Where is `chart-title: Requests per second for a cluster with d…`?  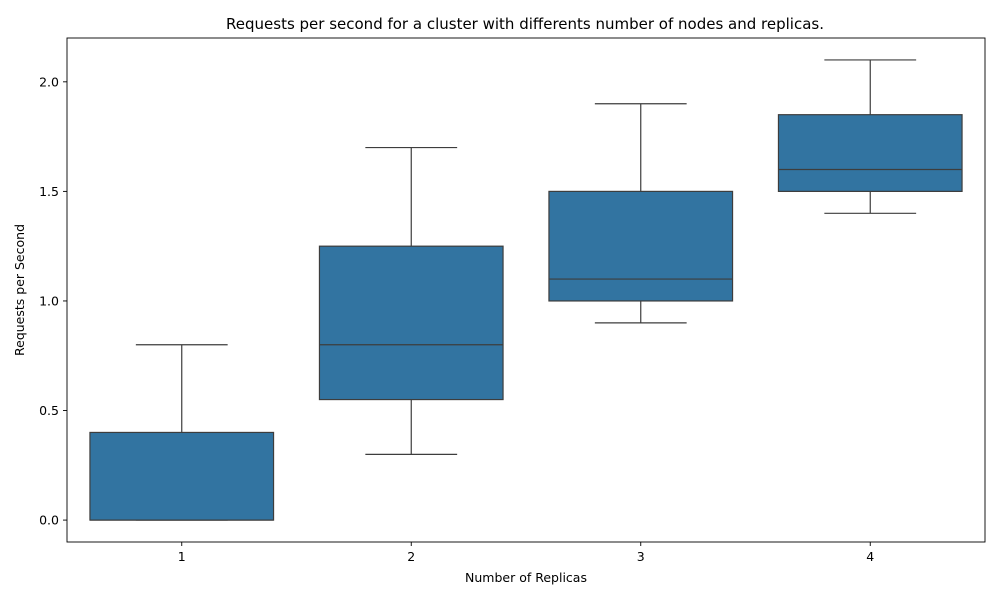
chart-title: Requests per second for a cluster with d… is located at coordinates (525, 24).